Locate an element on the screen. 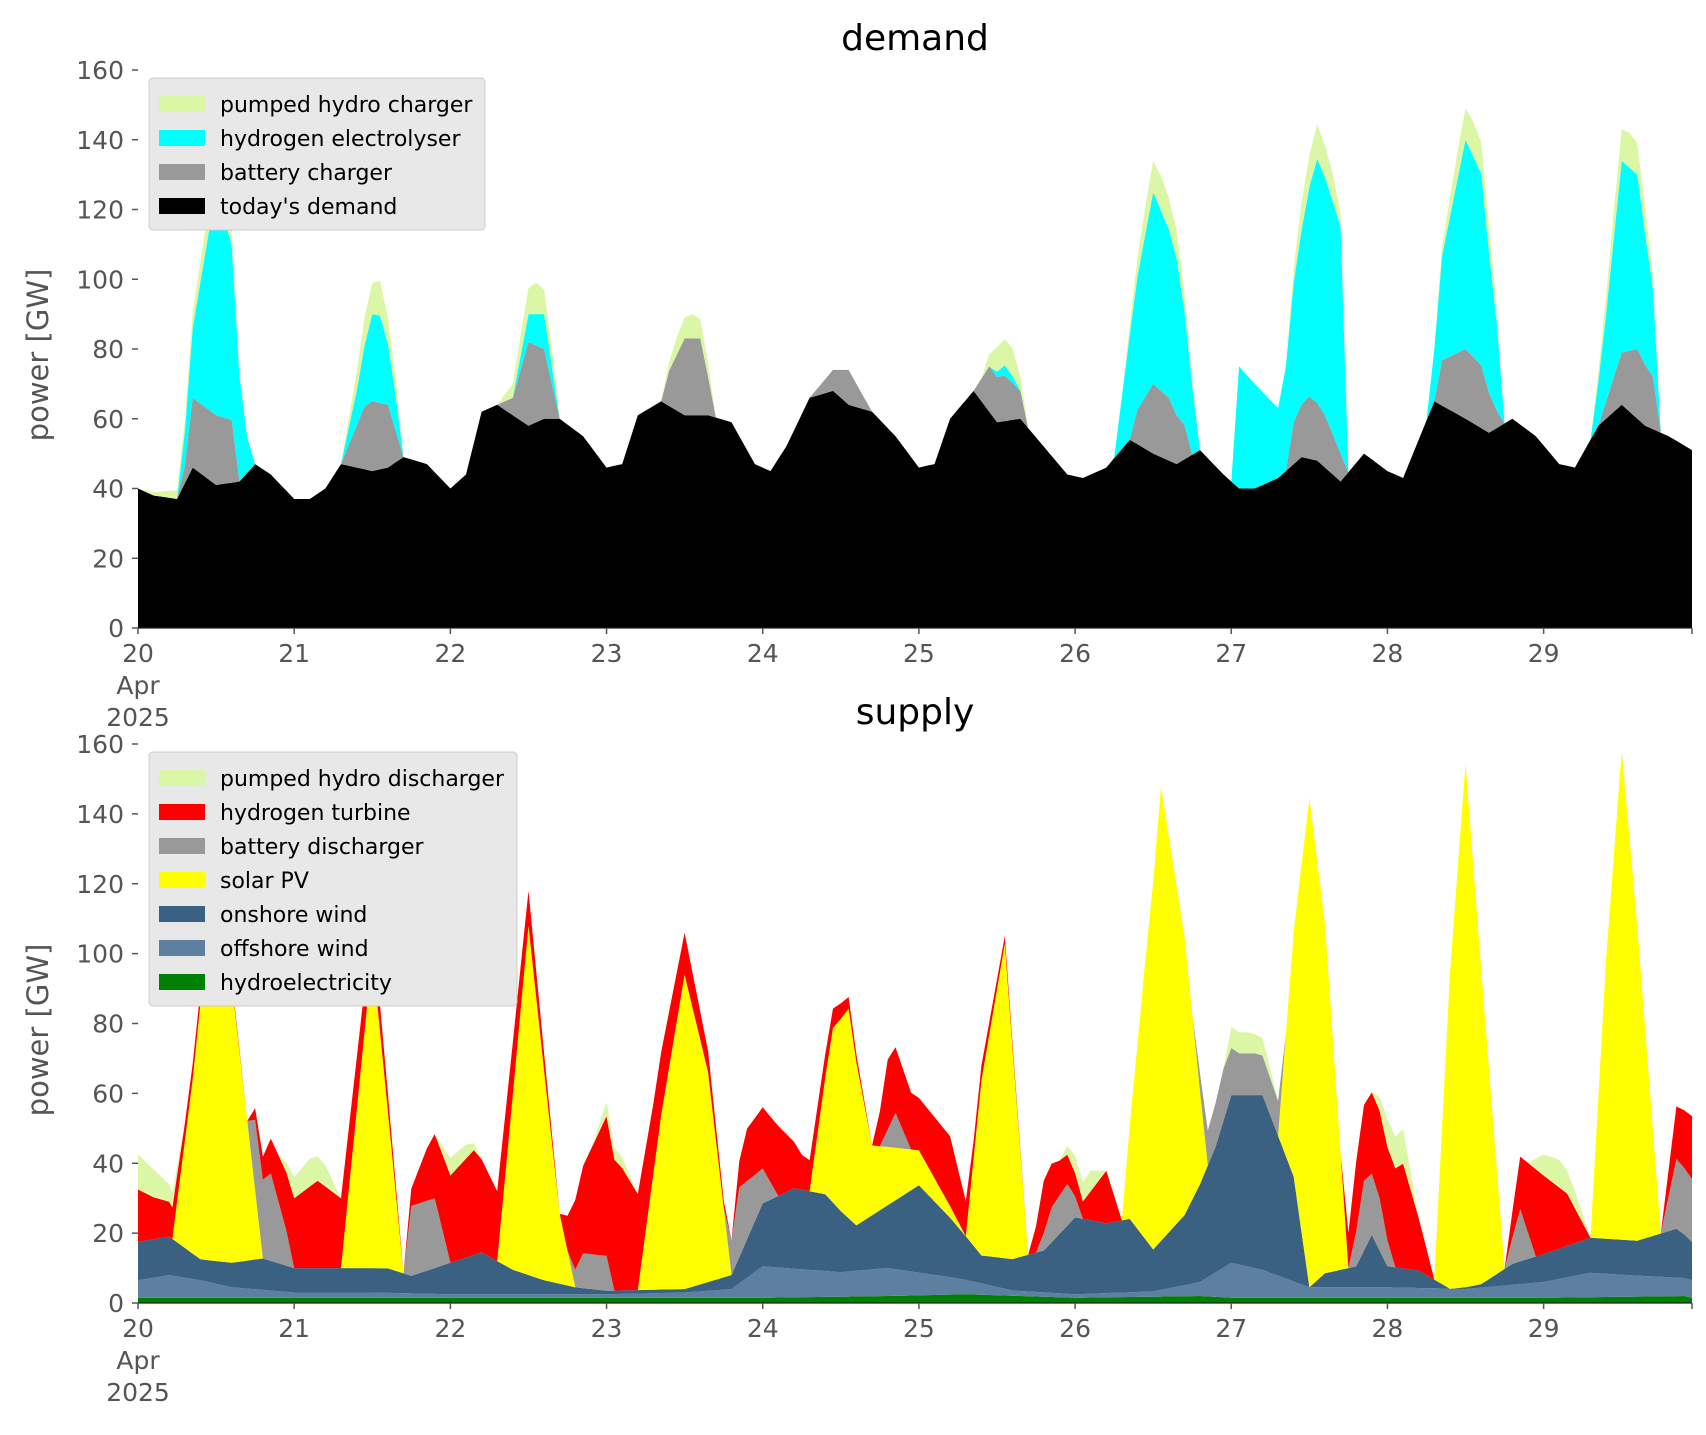  area-hydroelectricity is located at coordinates (915, 1298).